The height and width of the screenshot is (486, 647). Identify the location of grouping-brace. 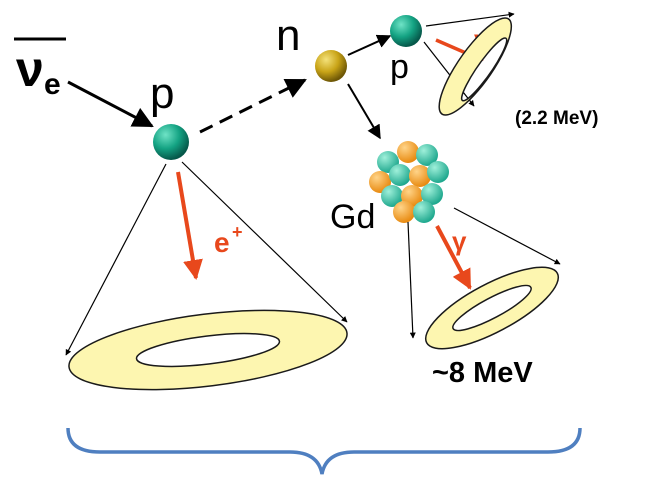
(324, 451).